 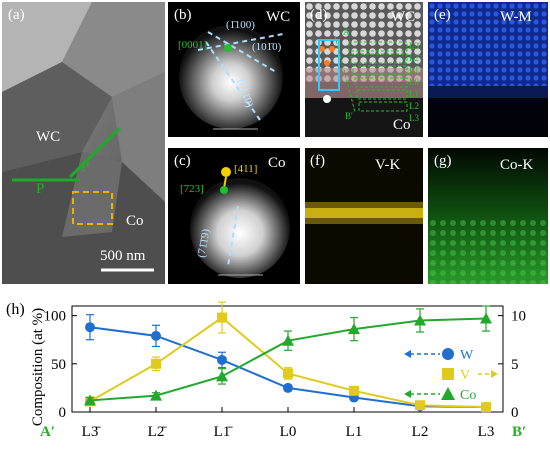 I want to click on y-right-tick-label: 5, so click(x=515, y=365).